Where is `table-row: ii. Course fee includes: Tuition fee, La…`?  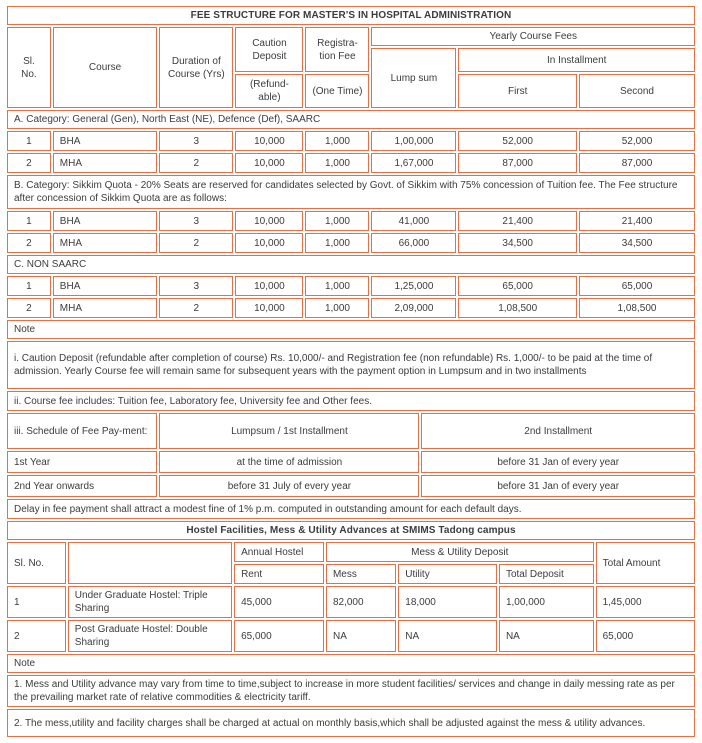
table-row: ii. Course fee includes: Tuition fee, La… is located at coordinates (351, 401).